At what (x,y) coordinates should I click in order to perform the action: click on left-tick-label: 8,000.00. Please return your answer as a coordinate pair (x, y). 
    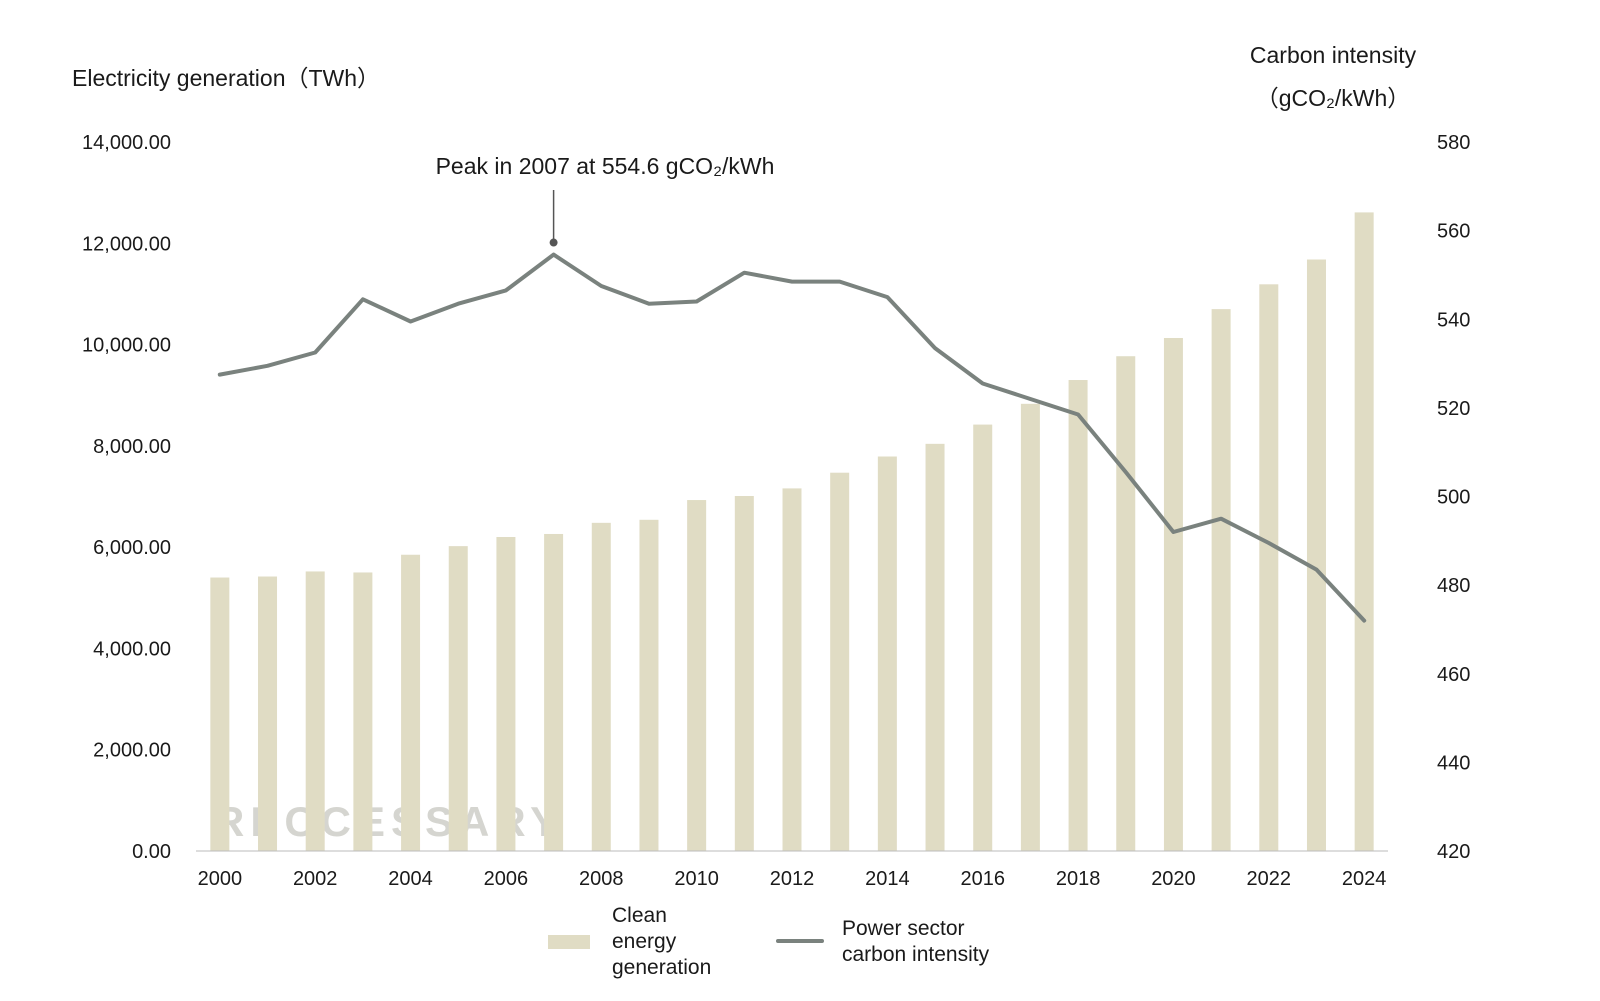
    Looking at the image, I should click on (132, 447).